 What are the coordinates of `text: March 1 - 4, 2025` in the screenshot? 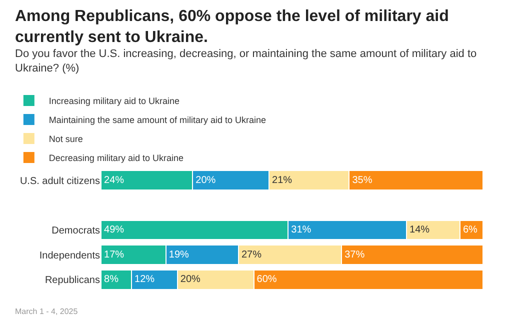 It's located at (46, 311).